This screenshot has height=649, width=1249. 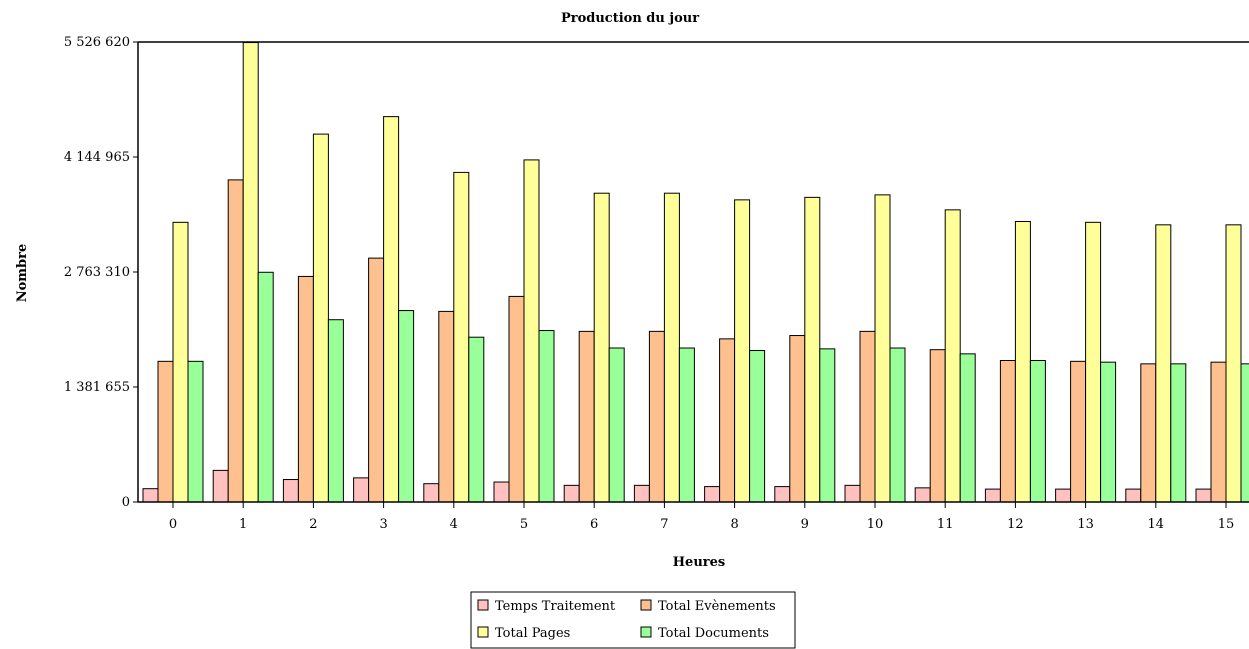 What do you see at coordinates (1226, 524) in the screenshot?
I see `x-tick-label: 15` at bounding box center [1226, 524].